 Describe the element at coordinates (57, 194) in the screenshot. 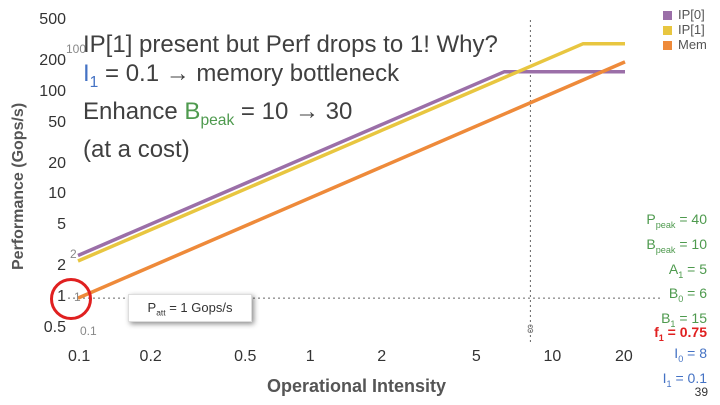

I see `y-tick-label: 10` at that location.